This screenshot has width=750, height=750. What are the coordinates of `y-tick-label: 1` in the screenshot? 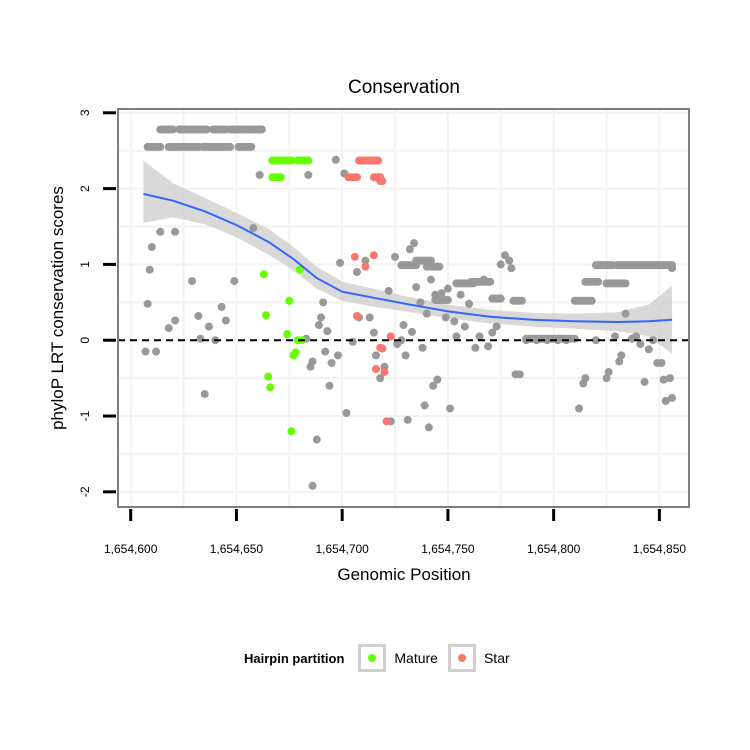 It's located at (85, 264).